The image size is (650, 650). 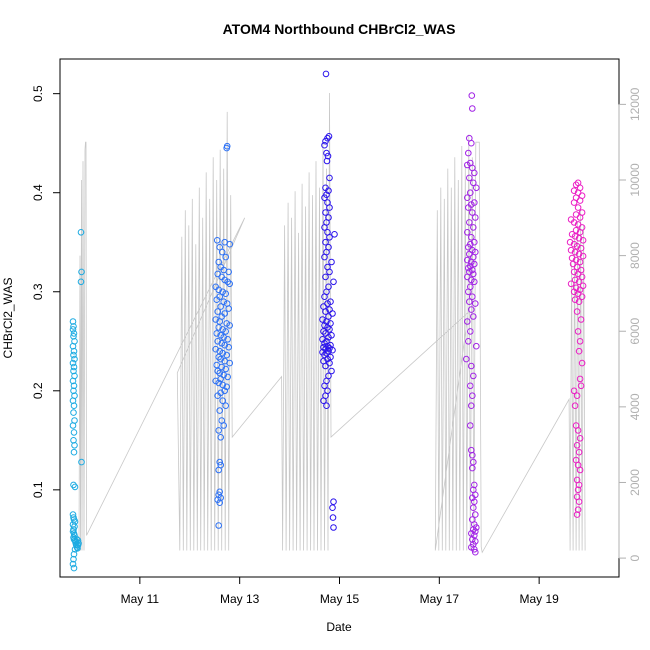 I want to click on y2-tick-label: 8000, so click(x=635, y=255).